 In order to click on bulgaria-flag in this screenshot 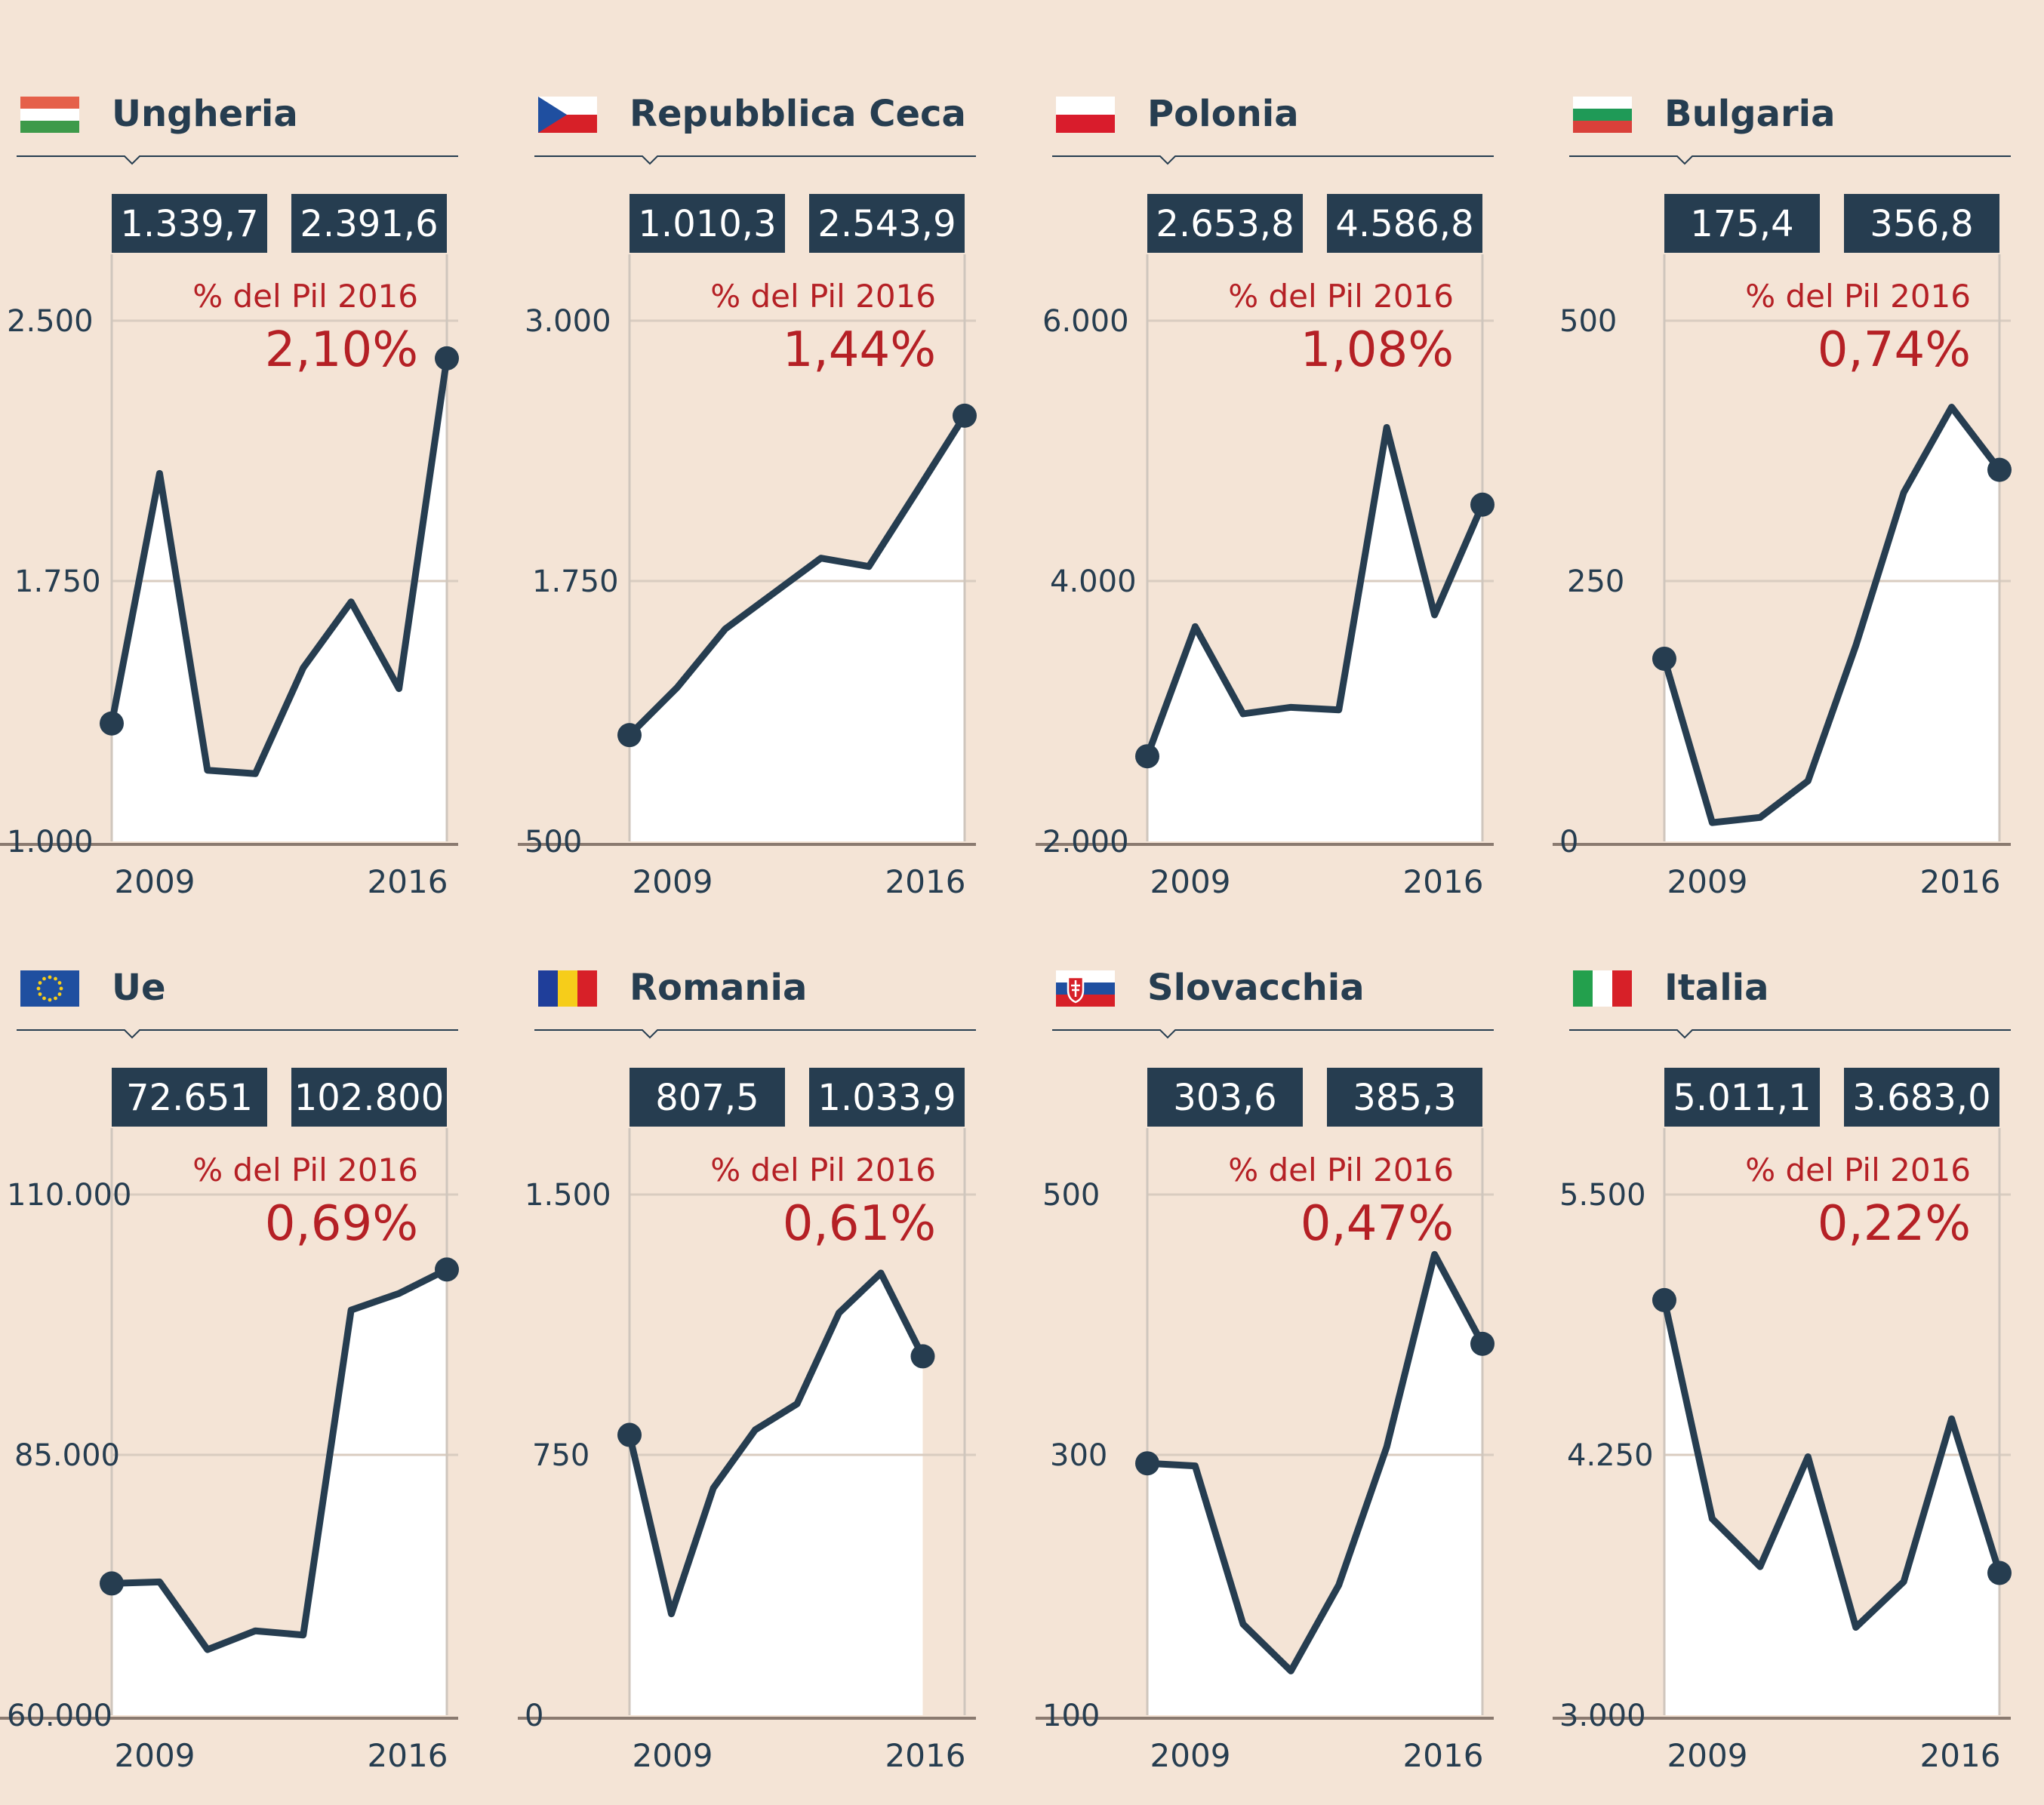, I will do `click(1602, 115)`.